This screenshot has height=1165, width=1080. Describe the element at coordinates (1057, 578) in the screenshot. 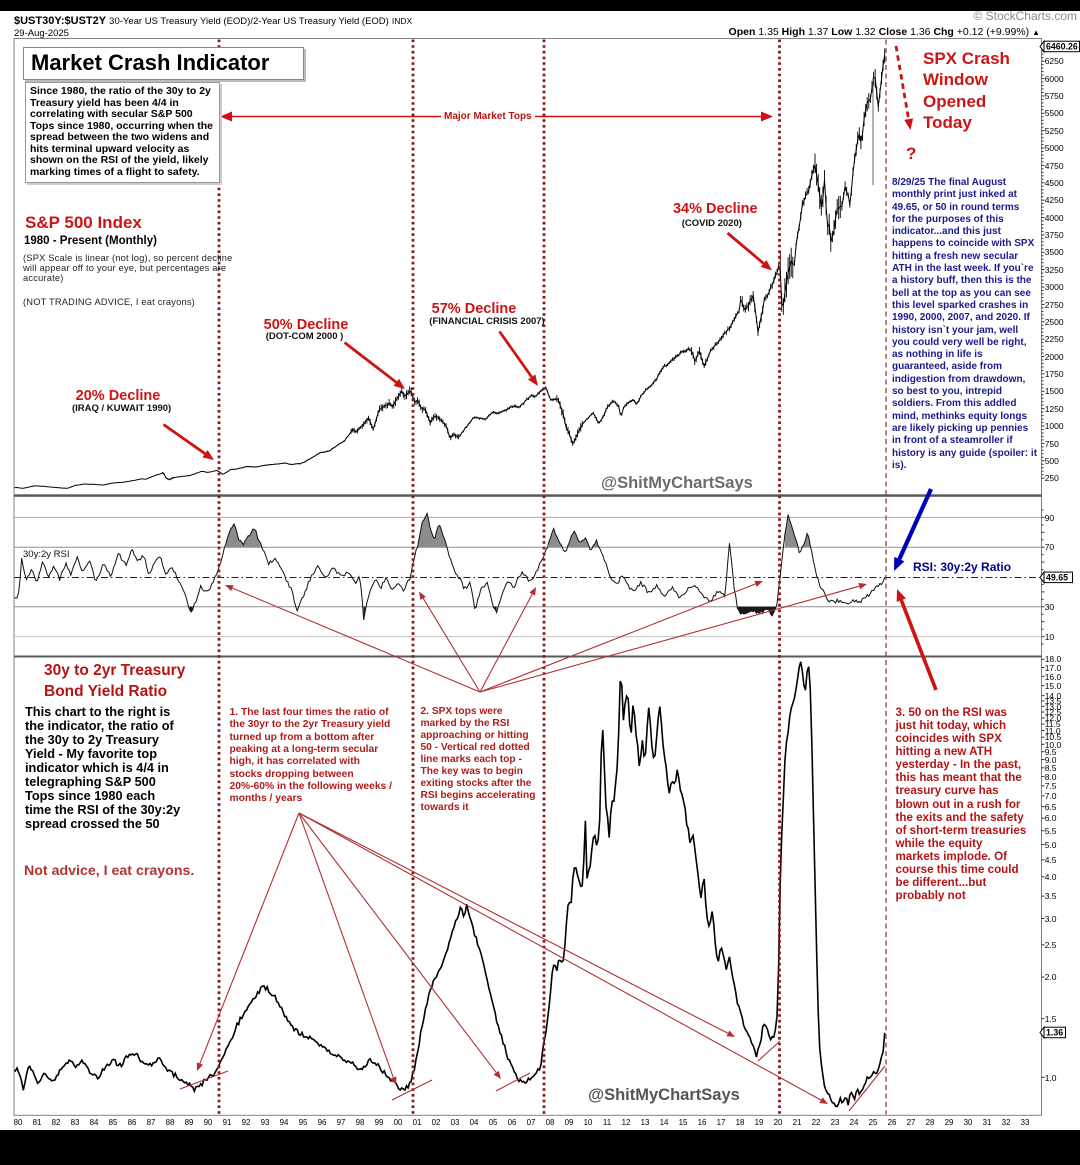

I see `svg-text: 49.65` at that location.